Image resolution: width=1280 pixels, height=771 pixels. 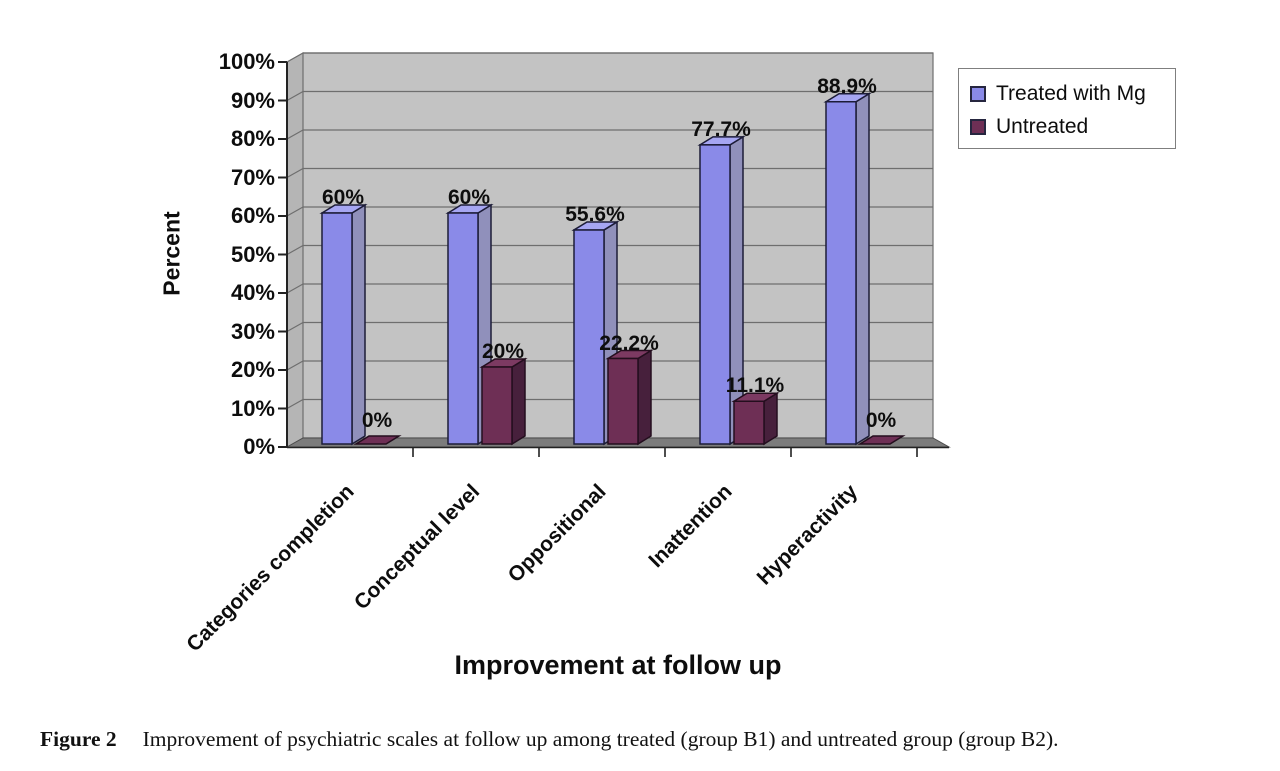 I want to click on legend-label-treated: Treated with Mg, so click(x=1071, y=93).